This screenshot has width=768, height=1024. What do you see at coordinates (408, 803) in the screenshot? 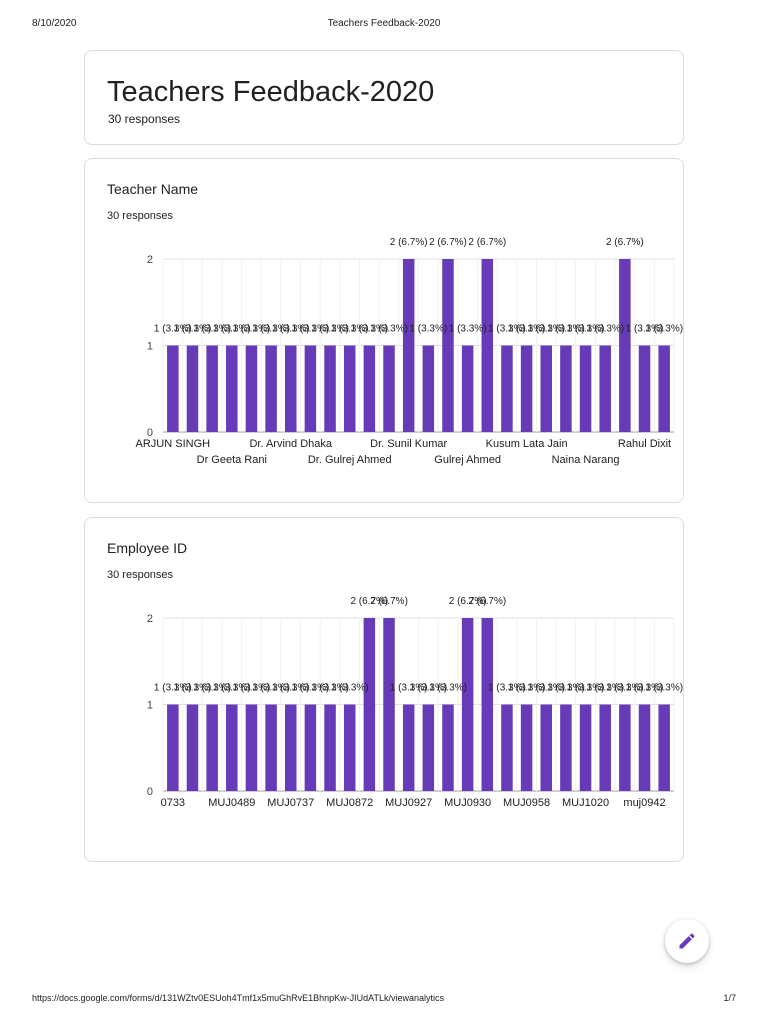
I see `x-category-label: MUJ0927` at bounding box center [408, 803].